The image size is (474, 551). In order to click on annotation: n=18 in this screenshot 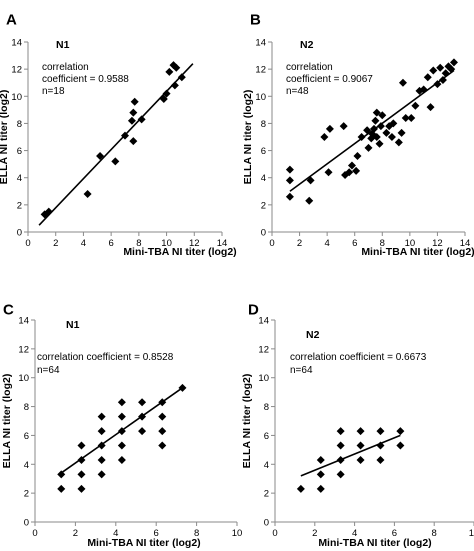, I will do `click(53, 91)`.